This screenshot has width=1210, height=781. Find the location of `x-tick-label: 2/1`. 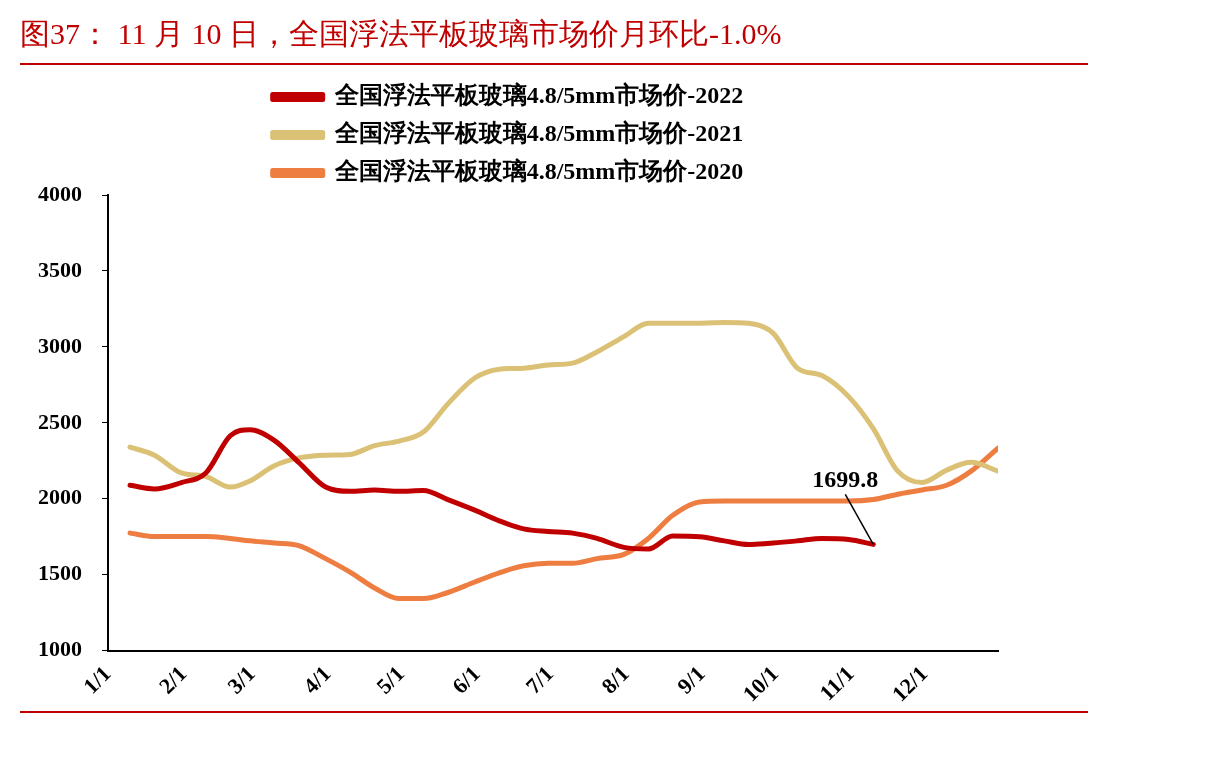

x-tick-label: 2/1 is located at coordinates (172, 679).